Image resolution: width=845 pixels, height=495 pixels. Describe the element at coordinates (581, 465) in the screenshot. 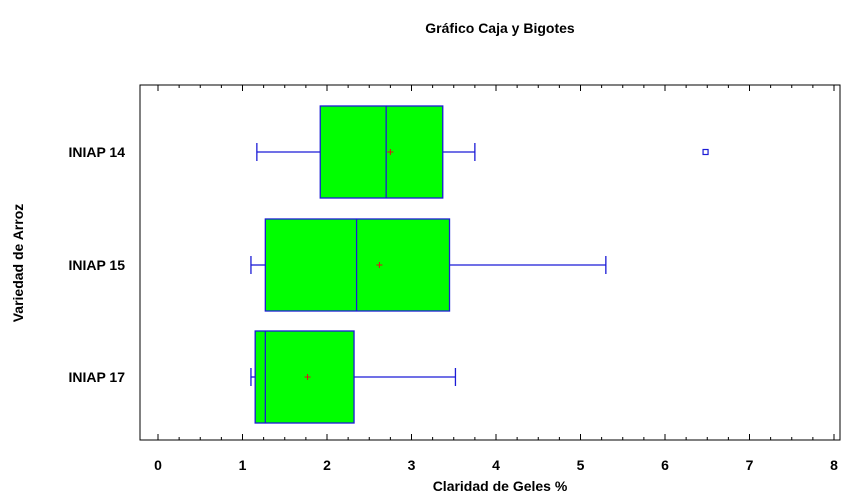

I see `x-tick-label: 5` at that location.